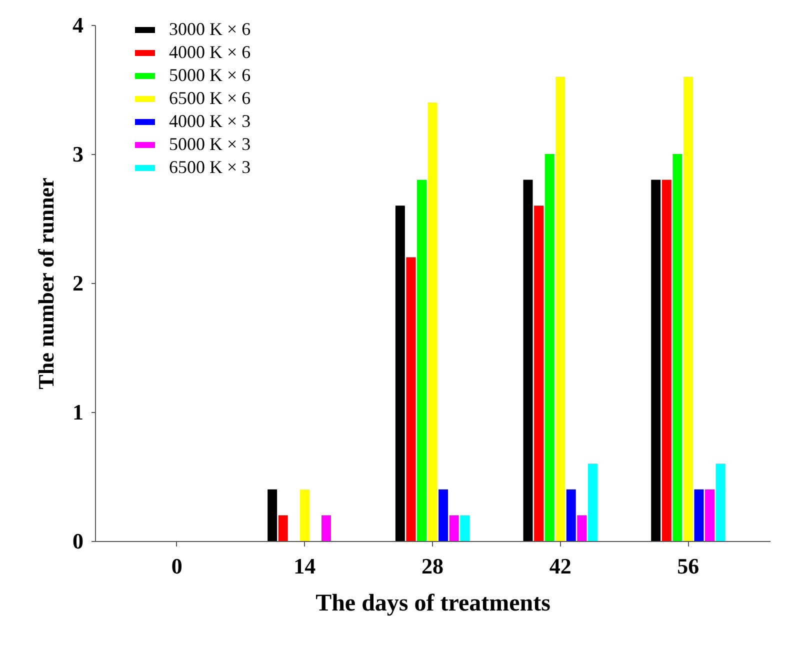 The height and width of the screenshot is (648, 799). What do you see at coordinates (433, 603) in the screenshot?
I see `x-axis-title: The days of treatments` at bounding box center [433, 603].